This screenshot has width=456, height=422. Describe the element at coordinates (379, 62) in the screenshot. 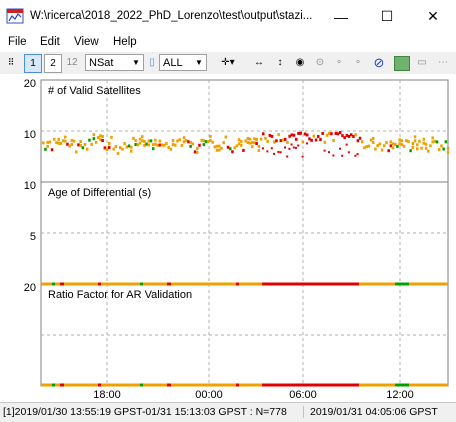

I see `globe-icon: ⊘` at that location.